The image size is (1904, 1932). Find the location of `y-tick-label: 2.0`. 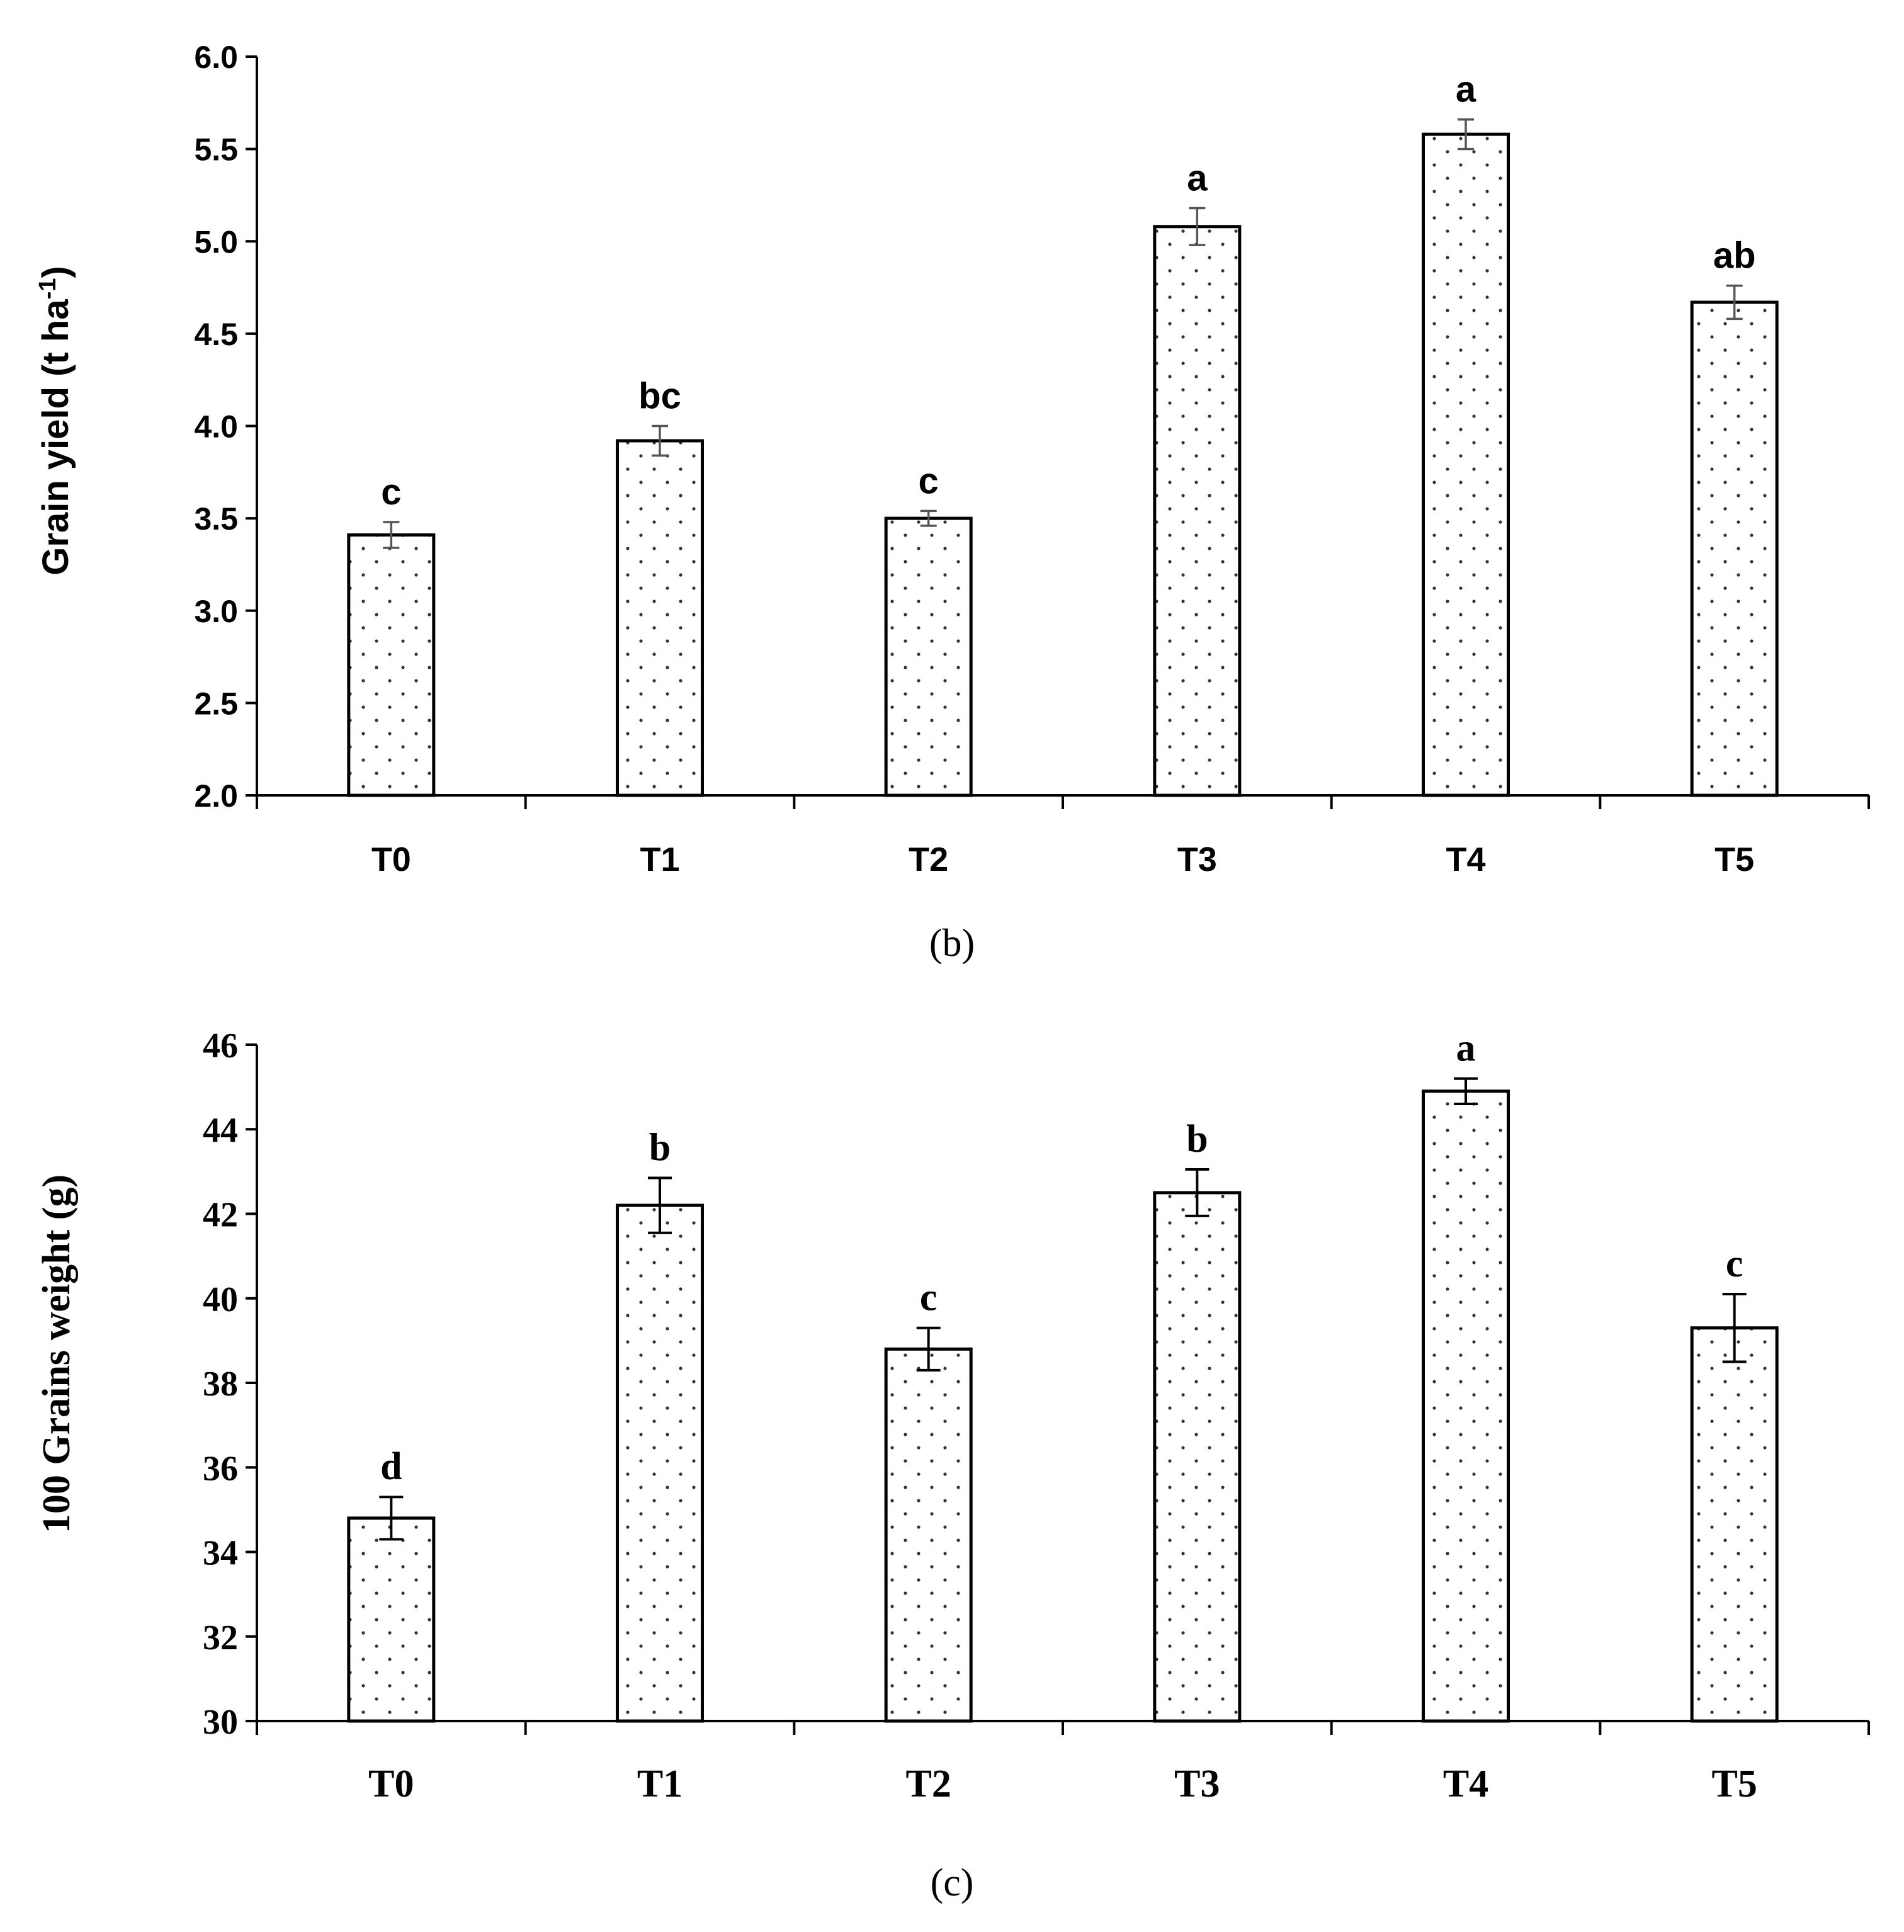

y-tick-label: 2.0 is located at coordinates (216, 796).